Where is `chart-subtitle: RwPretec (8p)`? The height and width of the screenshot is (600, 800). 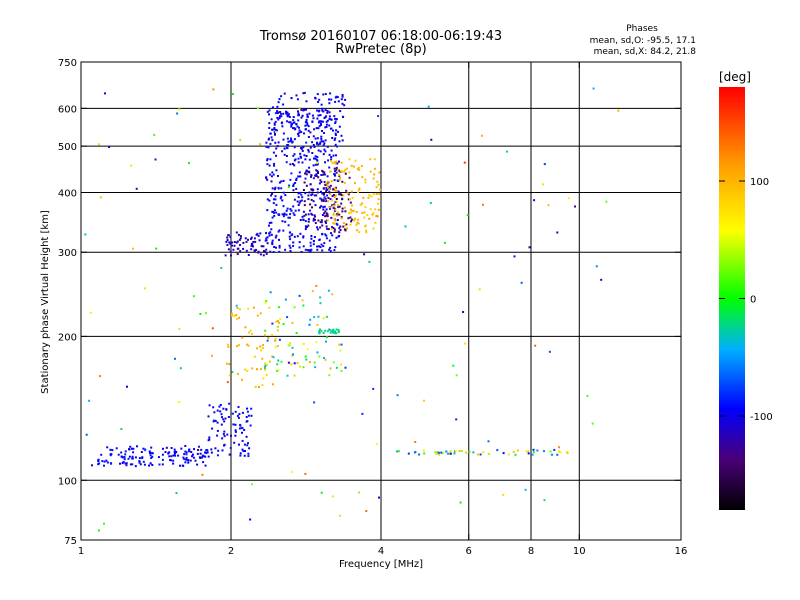 chart-subtitle: RwPretec (8p) is located at coordinates (380, 49).